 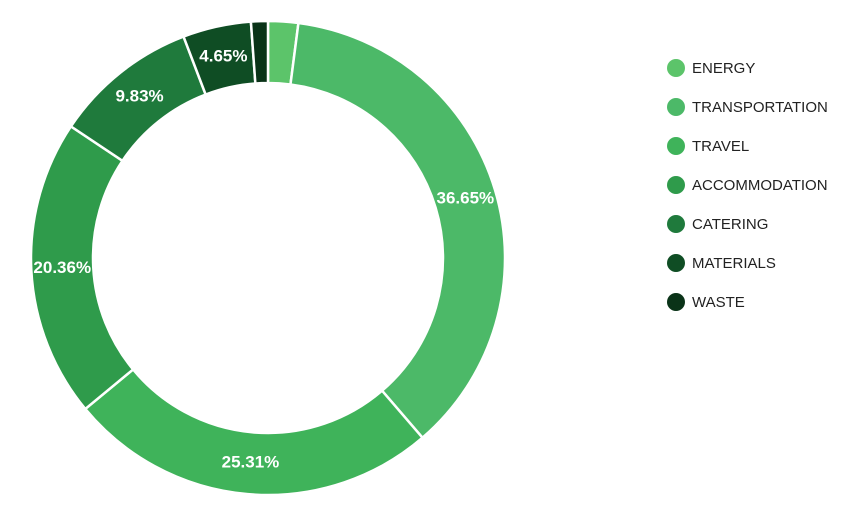 What do you see at coordinates (734, 263) in the screenshot?
I see `legend-label: MATERIALS` at bounding box center [734, 263].